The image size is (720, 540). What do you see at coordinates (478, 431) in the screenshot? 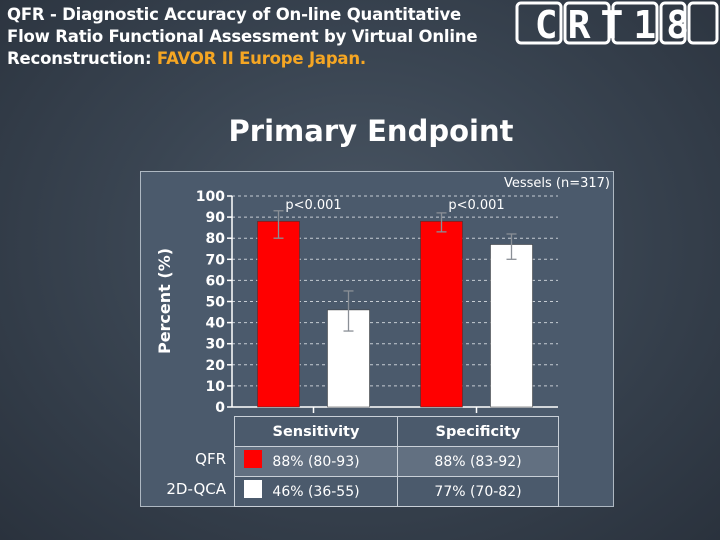
I see `table-header-specificity: Specificity` at bounding box center [478, 431].